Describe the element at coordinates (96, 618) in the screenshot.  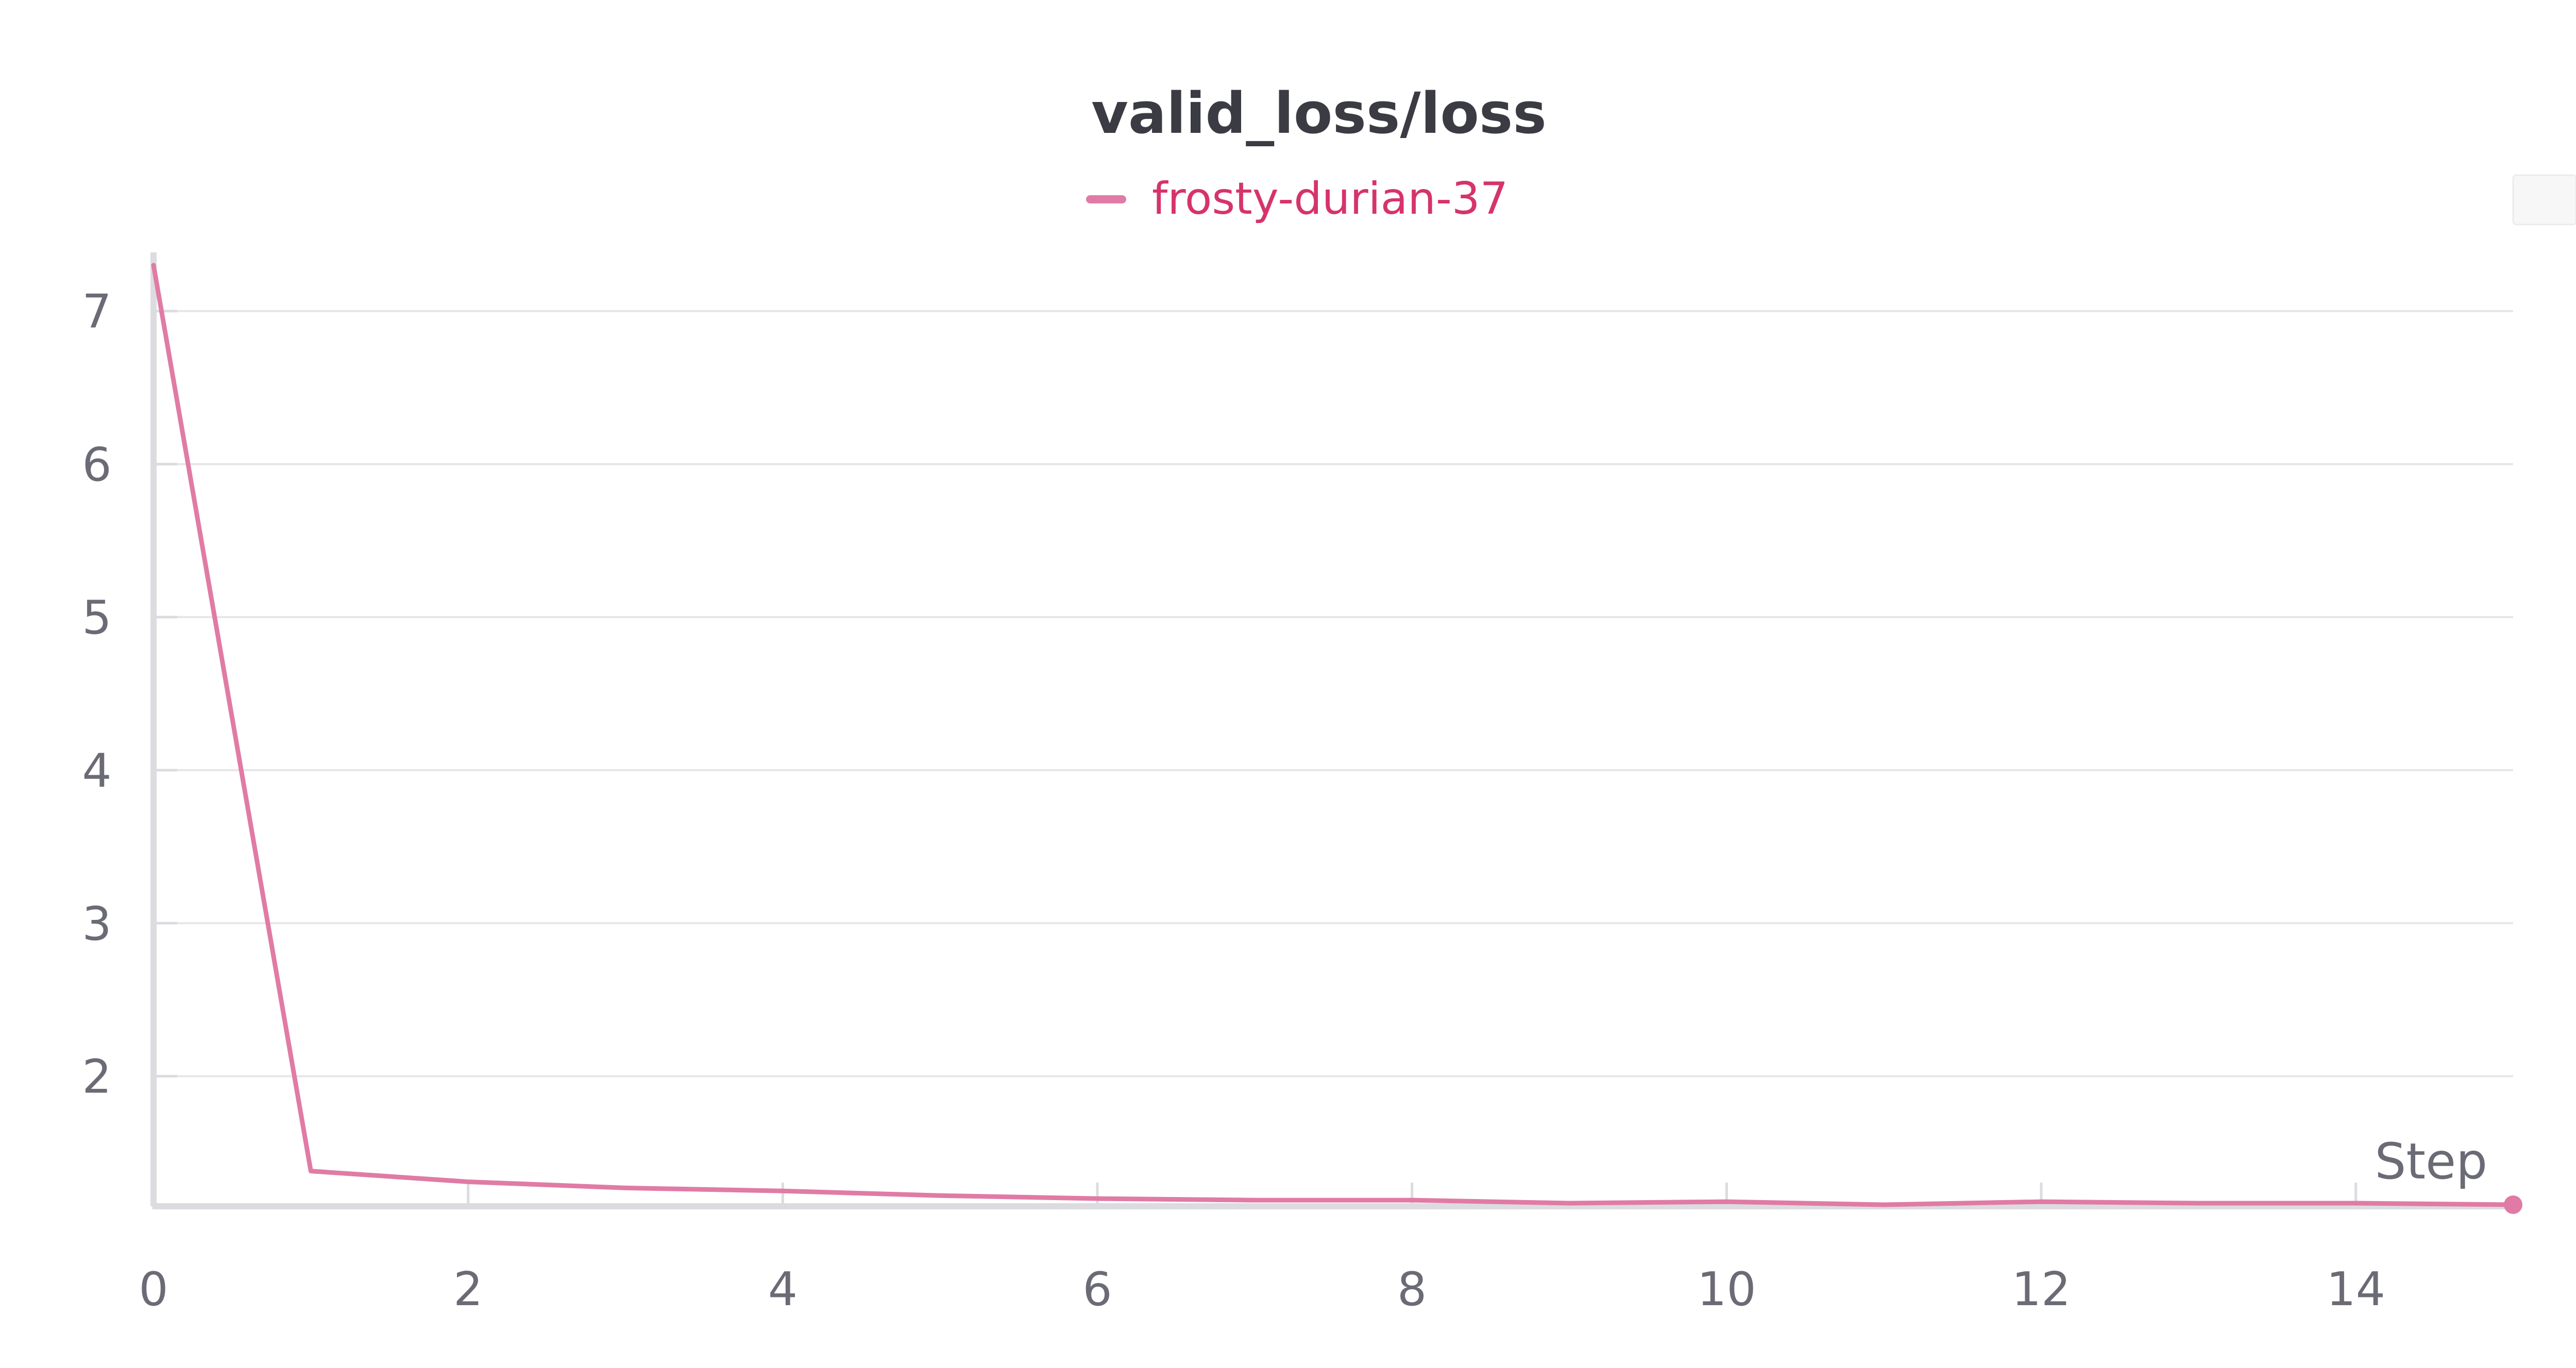
I see `y-tick-label: 5` at that location.